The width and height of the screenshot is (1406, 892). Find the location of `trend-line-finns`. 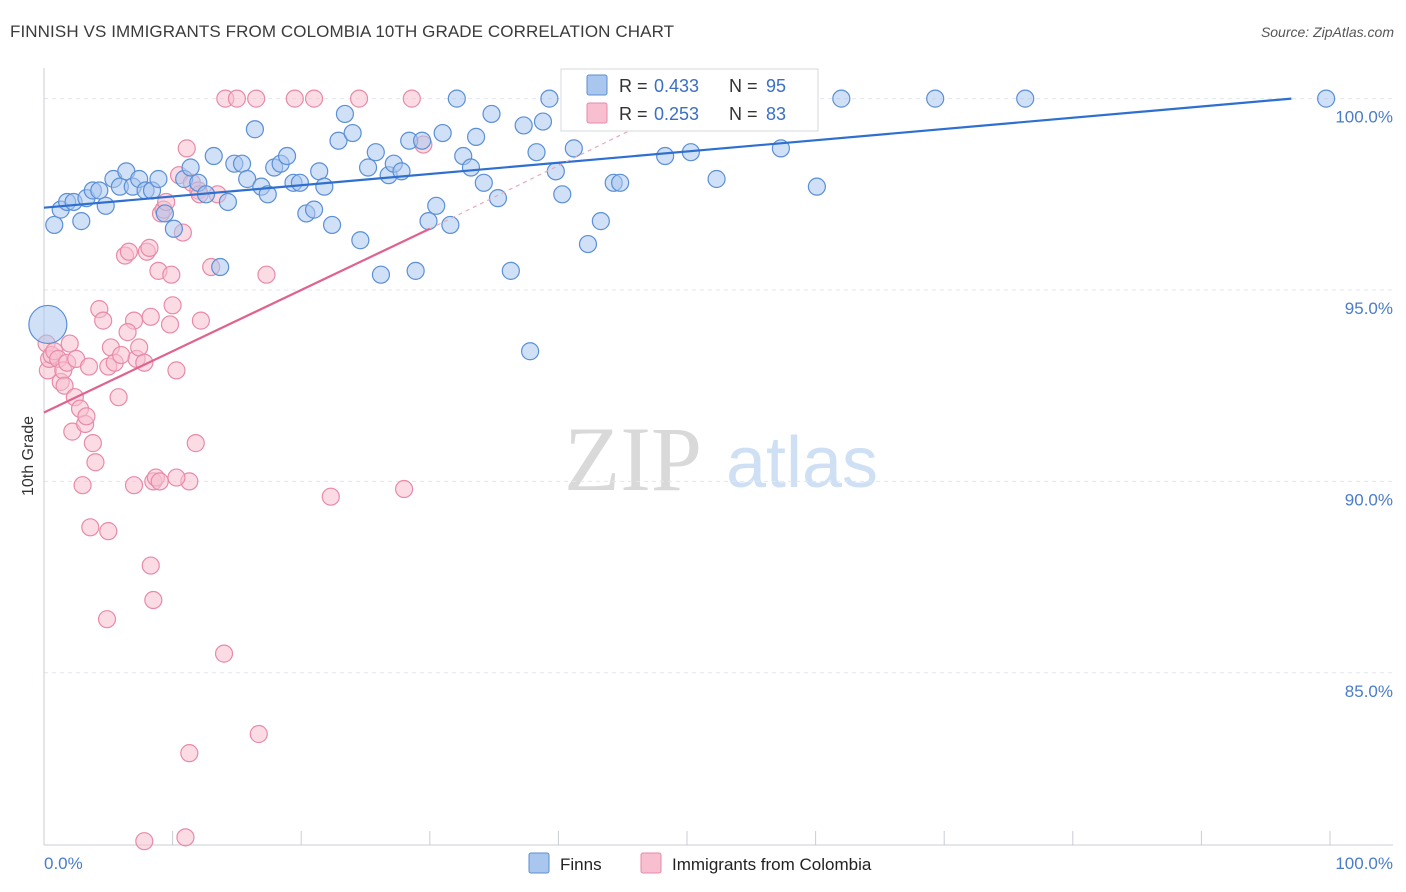

trend-line-finns is located at coordinates (667, 153).